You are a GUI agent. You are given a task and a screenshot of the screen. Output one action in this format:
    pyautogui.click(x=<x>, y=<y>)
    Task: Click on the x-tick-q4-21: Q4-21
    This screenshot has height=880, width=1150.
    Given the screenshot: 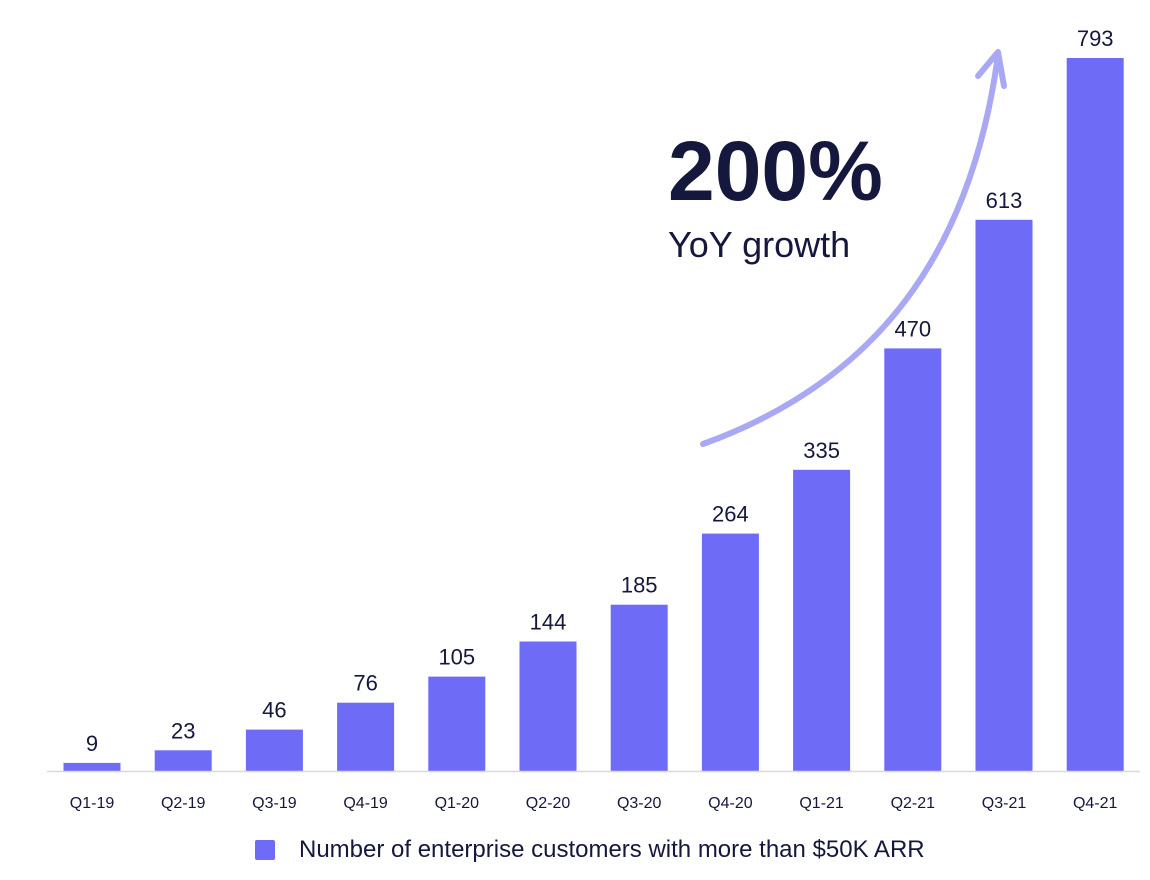 What is the action you would take?
    pyautogui.click(x=1095, y=803)
    